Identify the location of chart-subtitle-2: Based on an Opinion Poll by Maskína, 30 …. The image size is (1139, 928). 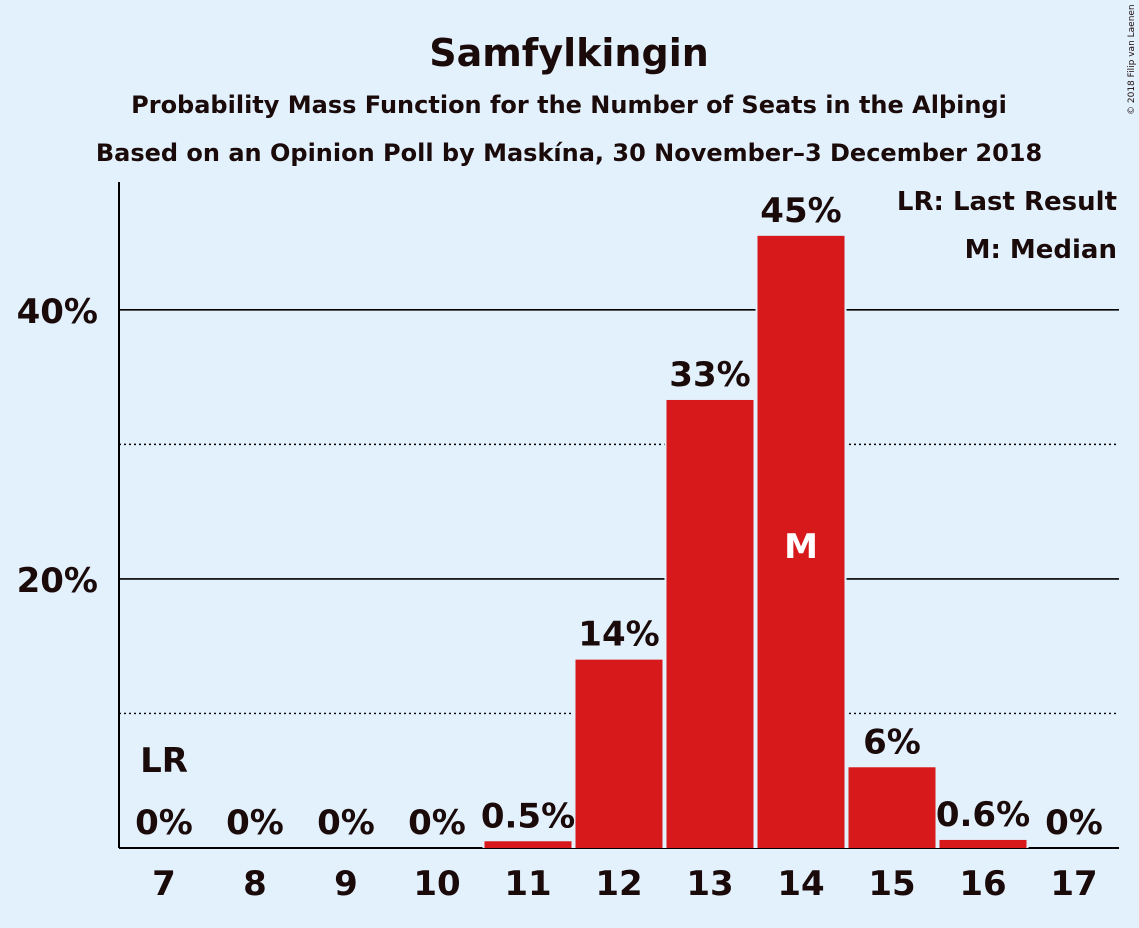
(569, 153).